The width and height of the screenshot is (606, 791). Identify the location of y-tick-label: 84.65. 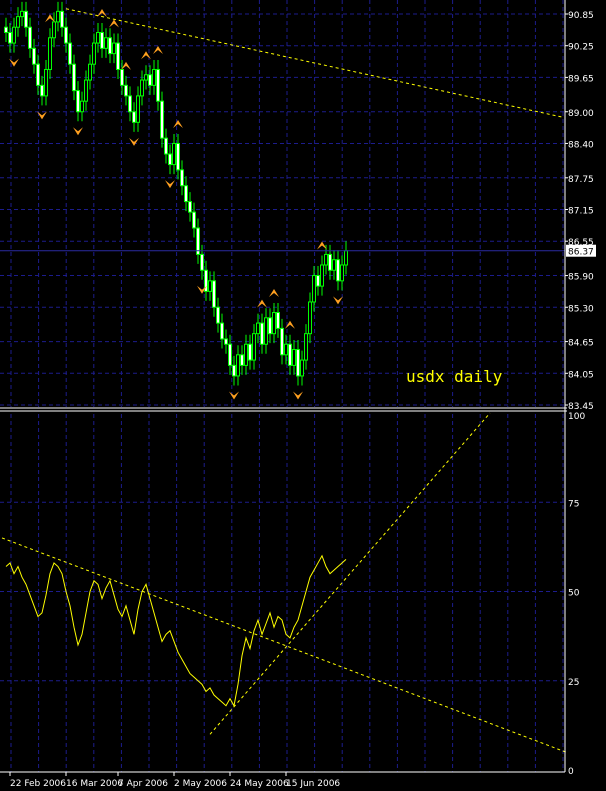
(581, 344).